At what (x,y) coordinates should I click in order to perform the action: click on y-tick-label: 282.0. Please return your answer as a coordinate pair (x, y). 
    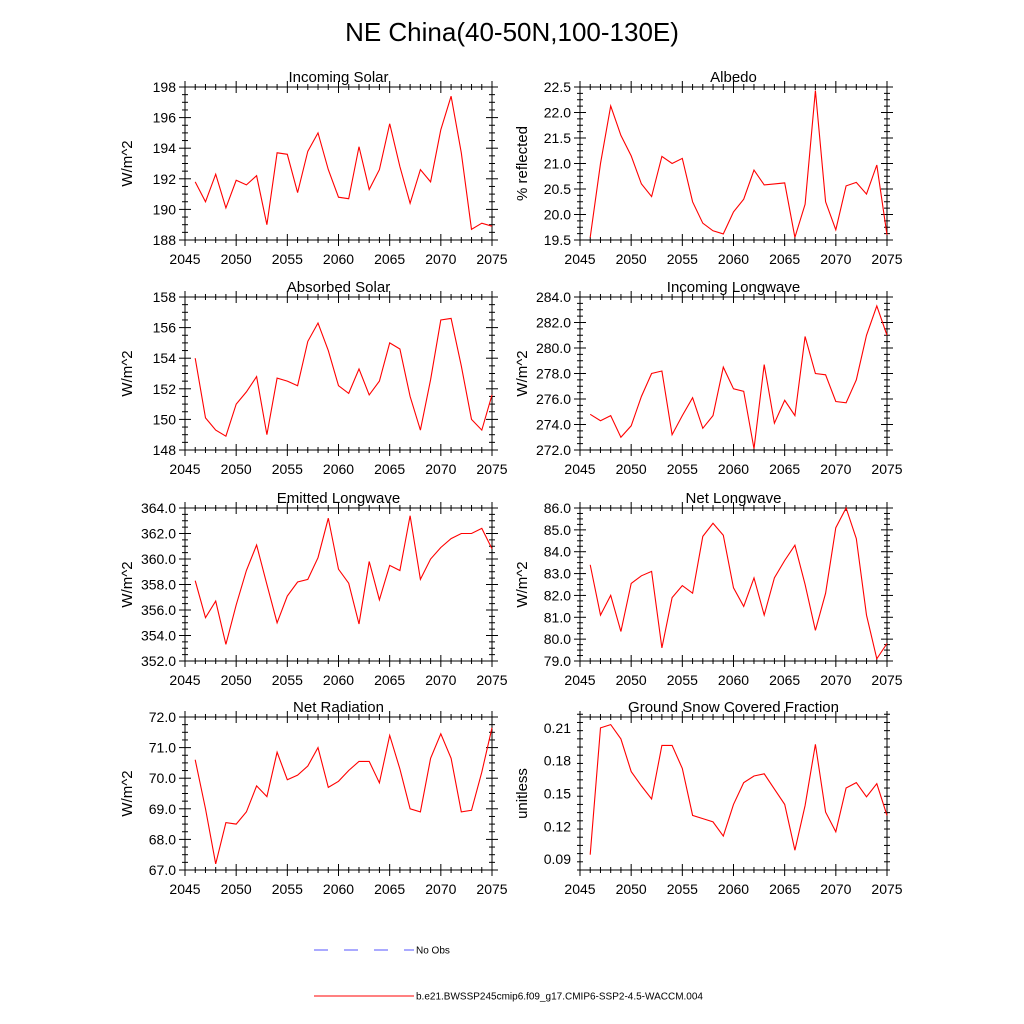
    Looking at the image, I should click on (553, 323).